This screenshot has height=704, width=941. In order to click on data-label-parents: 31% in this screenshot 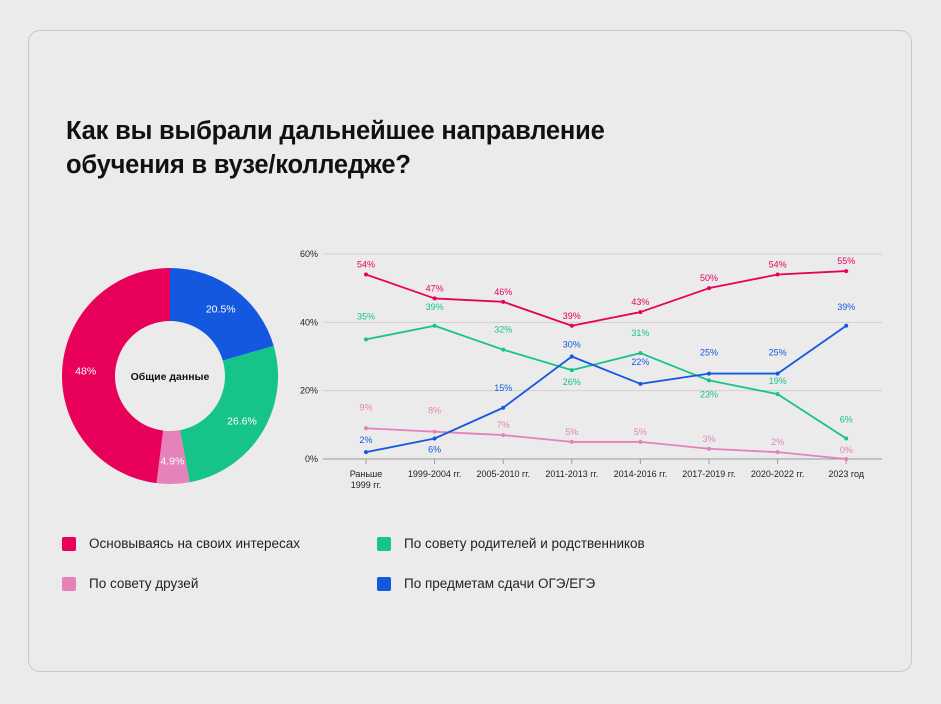, I will do `click(640, 333)`.